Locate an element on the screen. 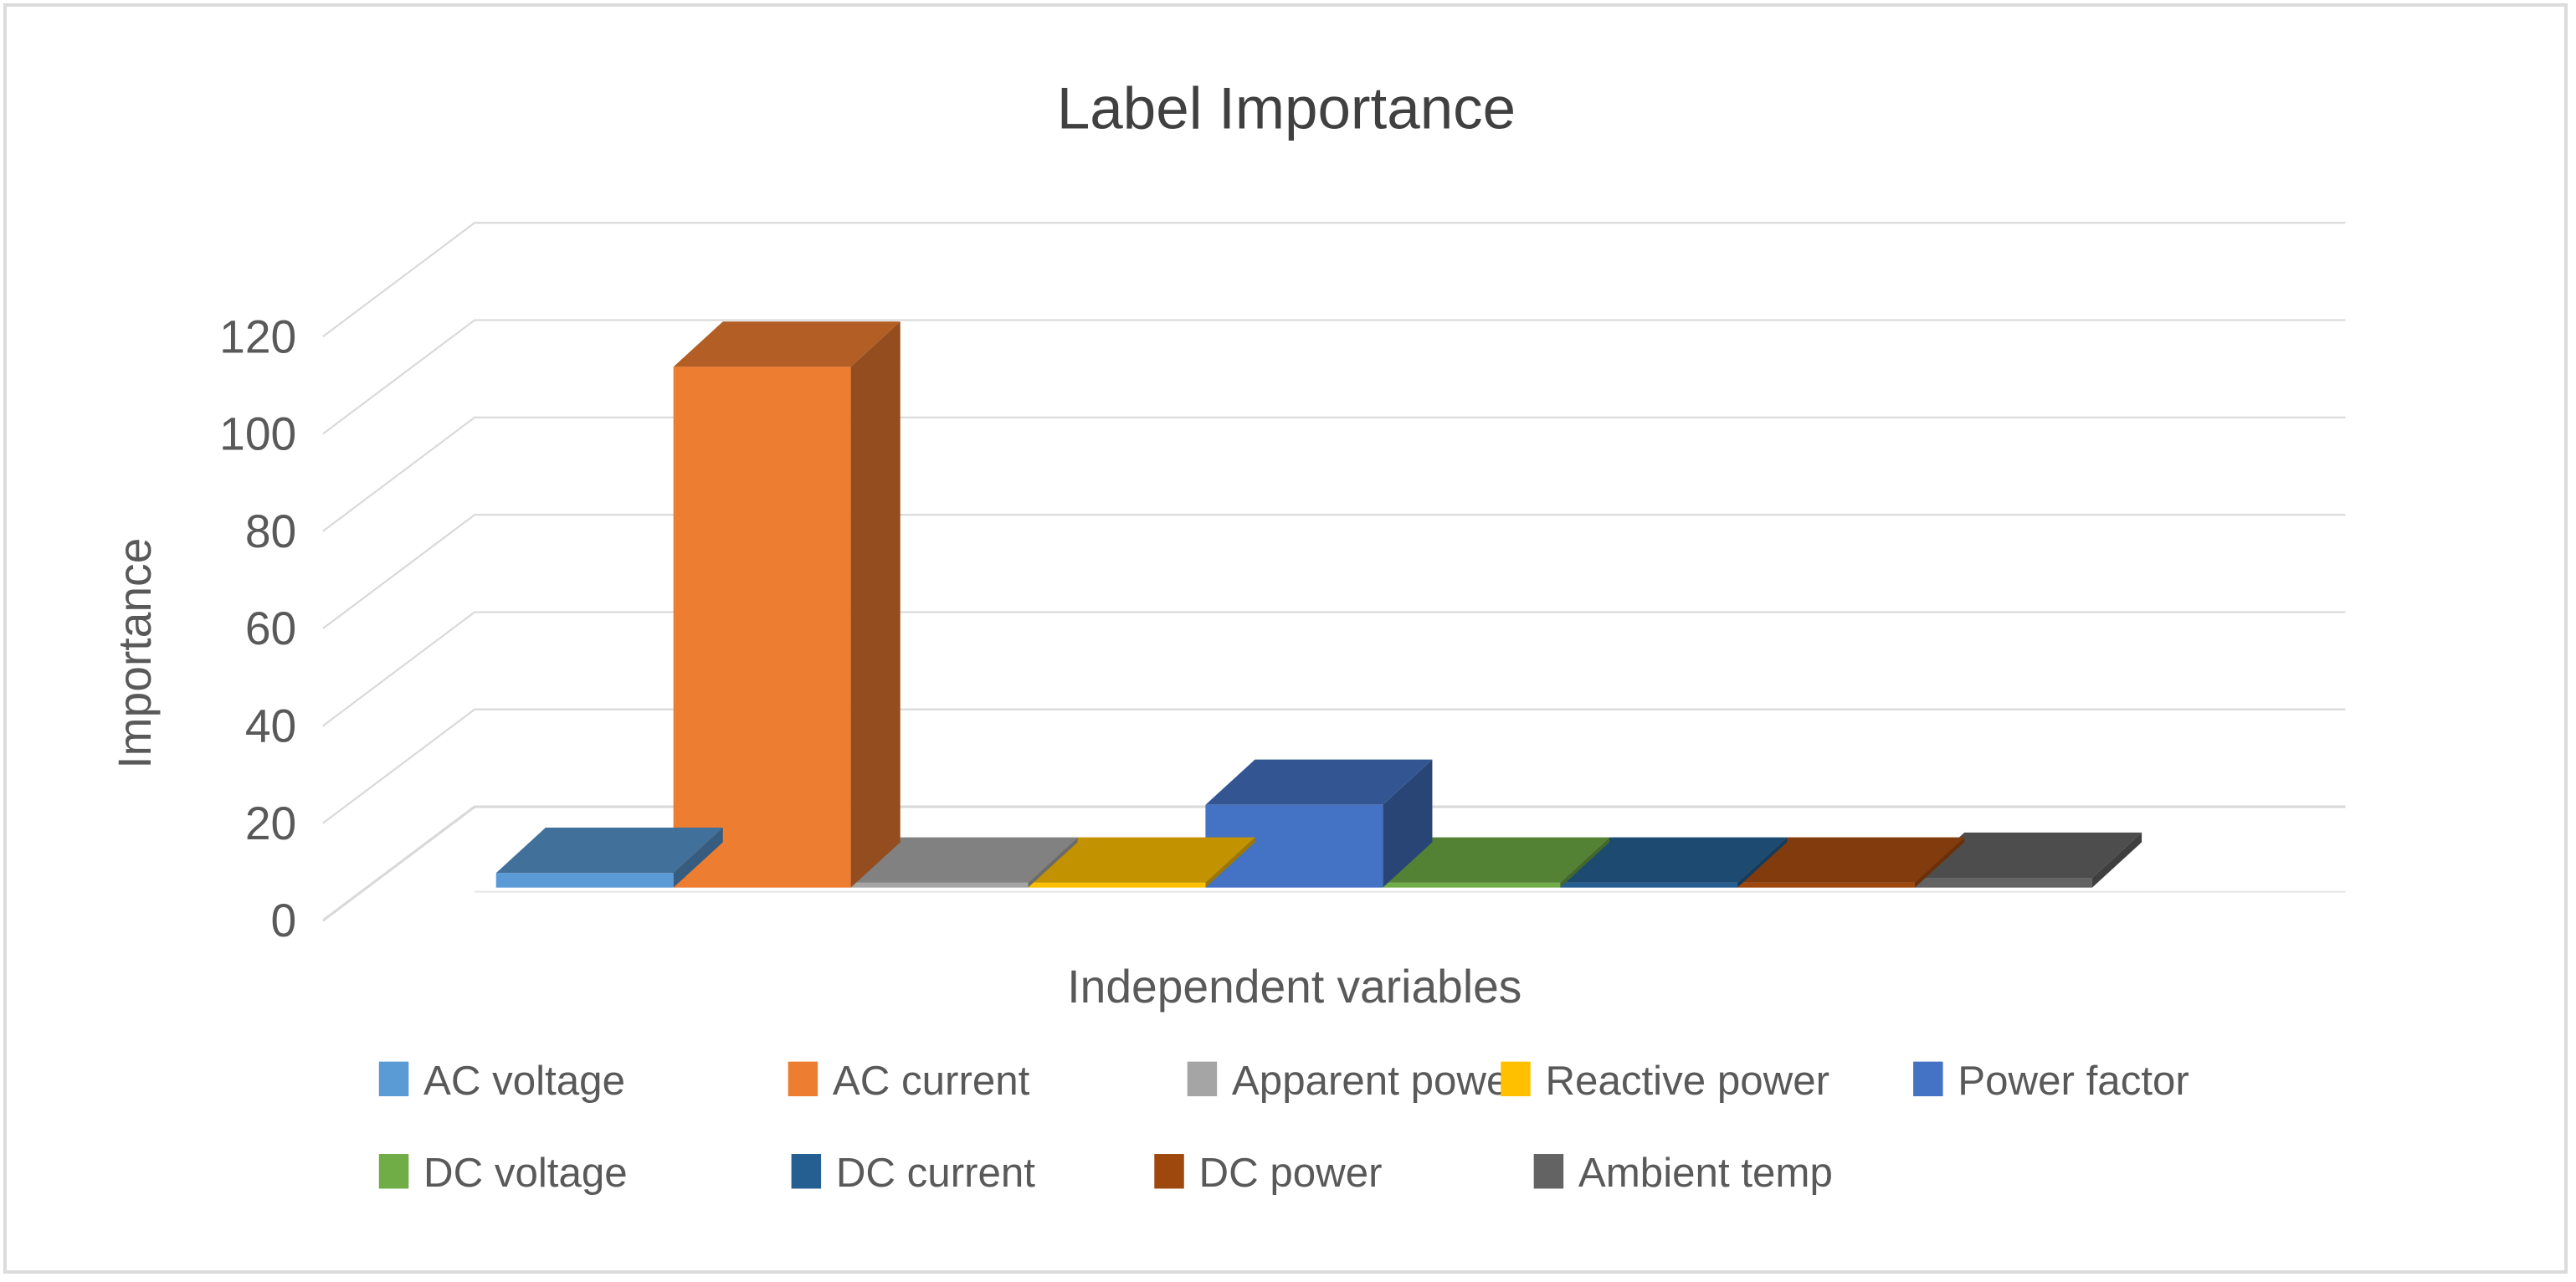 The image size is (2576, 1282). legend-swatch-reactive-power is located at coordinates (1516, 1079).